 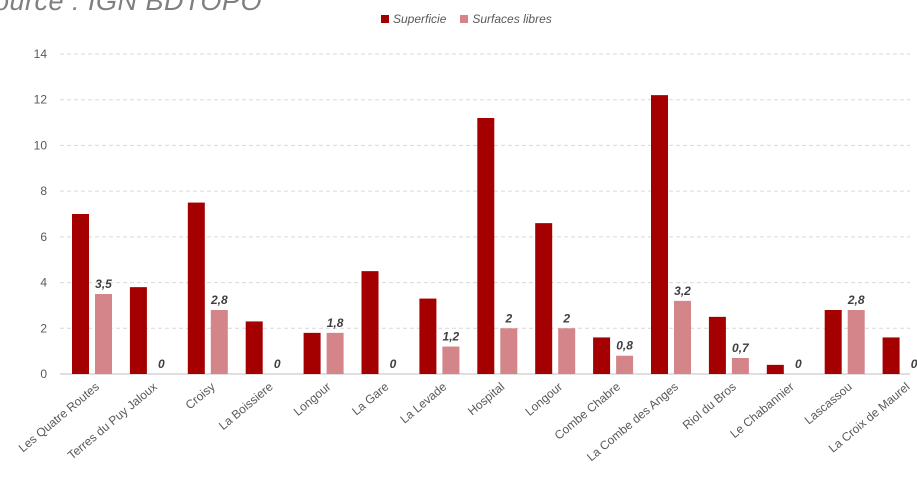 I want to click on legend-label-superficie: Superficie, so click(x=420, y=19).